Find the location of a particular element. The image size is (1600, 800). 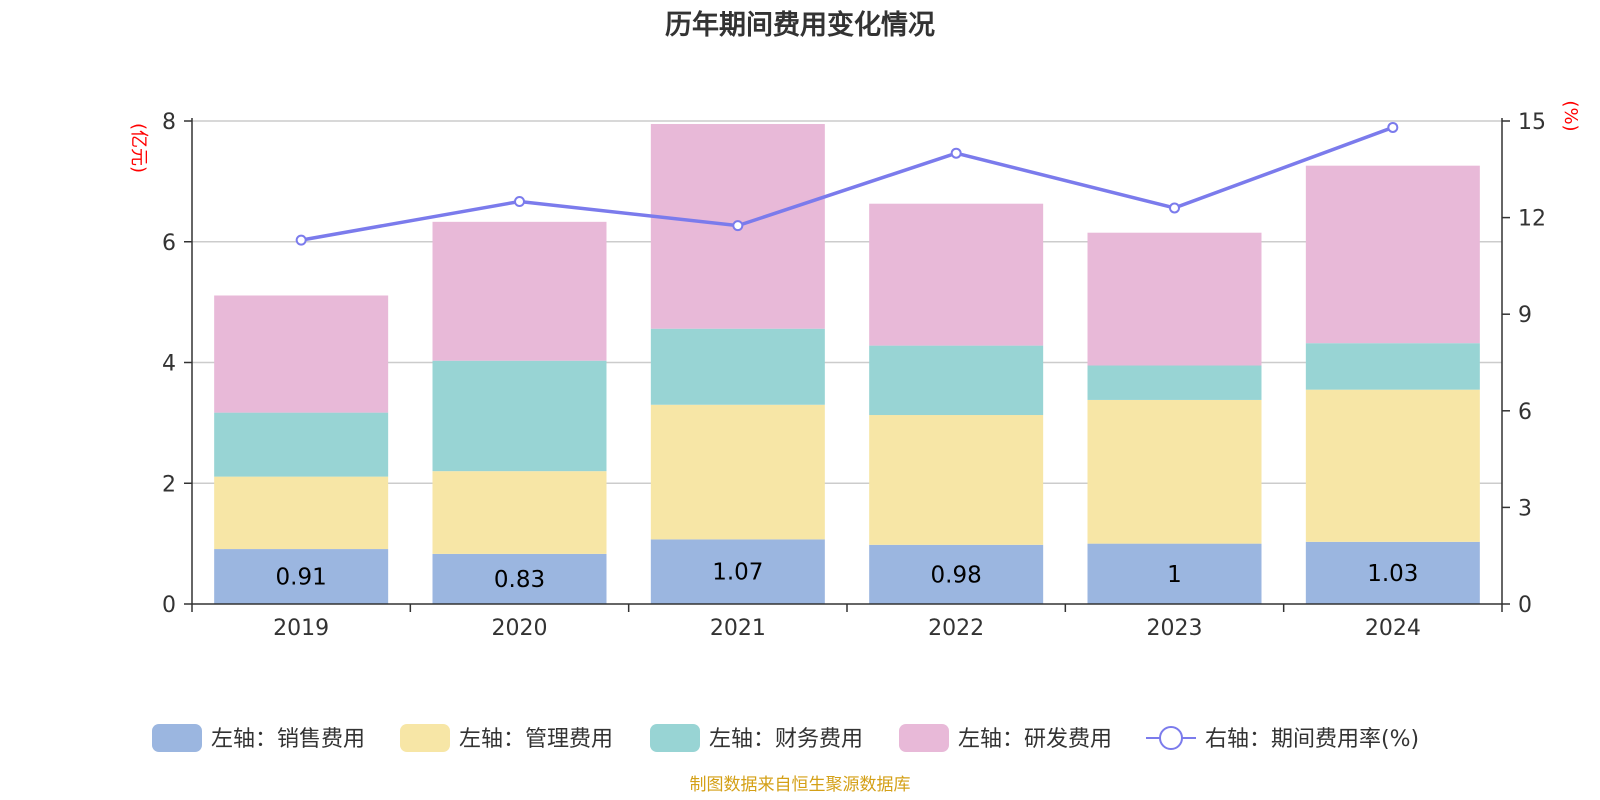

bar-value-label: 0.98 is located at coordinates (956, 575).